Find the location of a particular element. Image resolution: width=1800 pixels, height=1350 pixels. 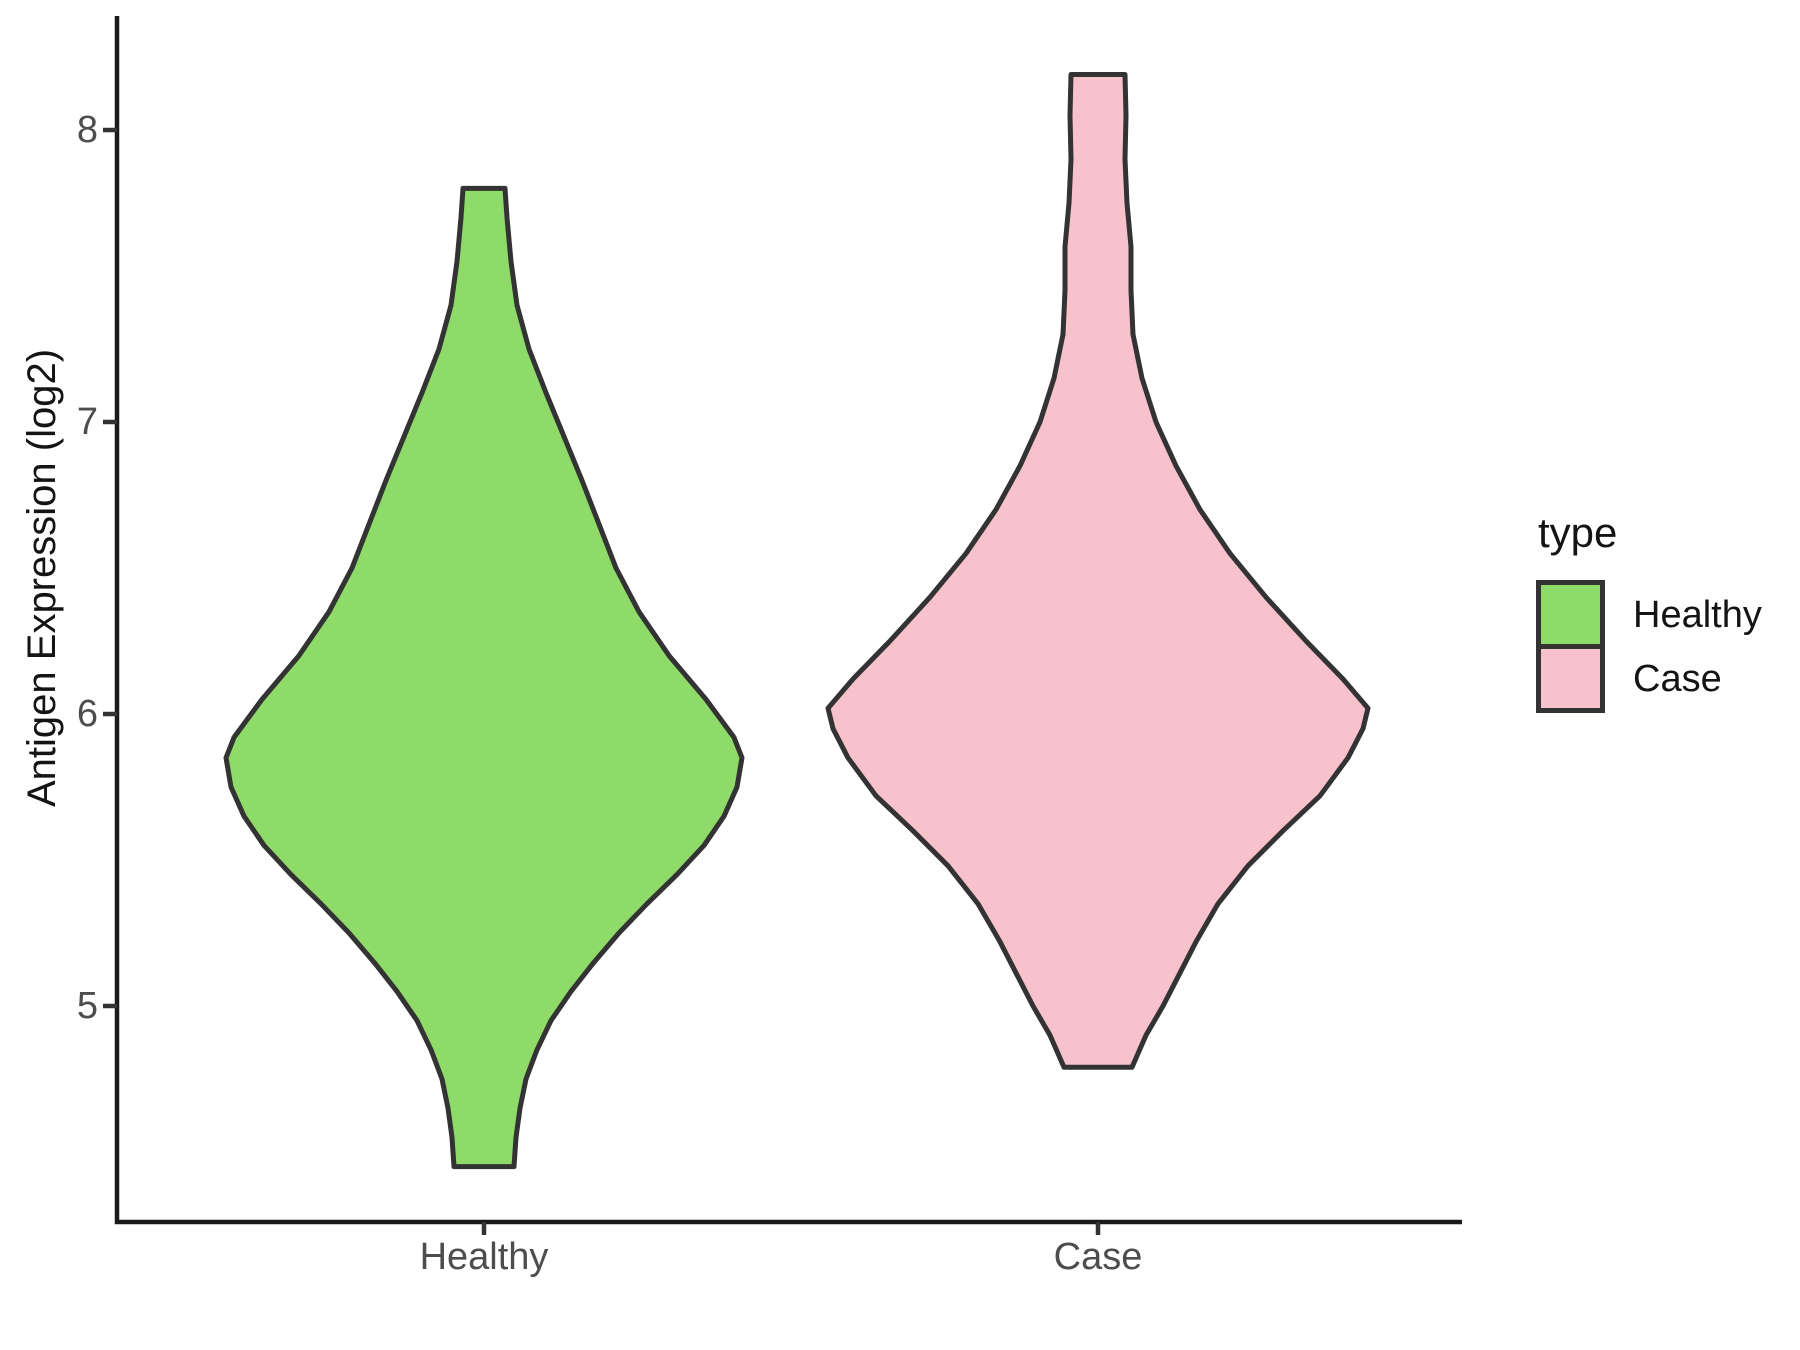

y-axis-title: Antigen Expression (log2) is located at coordinates (42, 578).